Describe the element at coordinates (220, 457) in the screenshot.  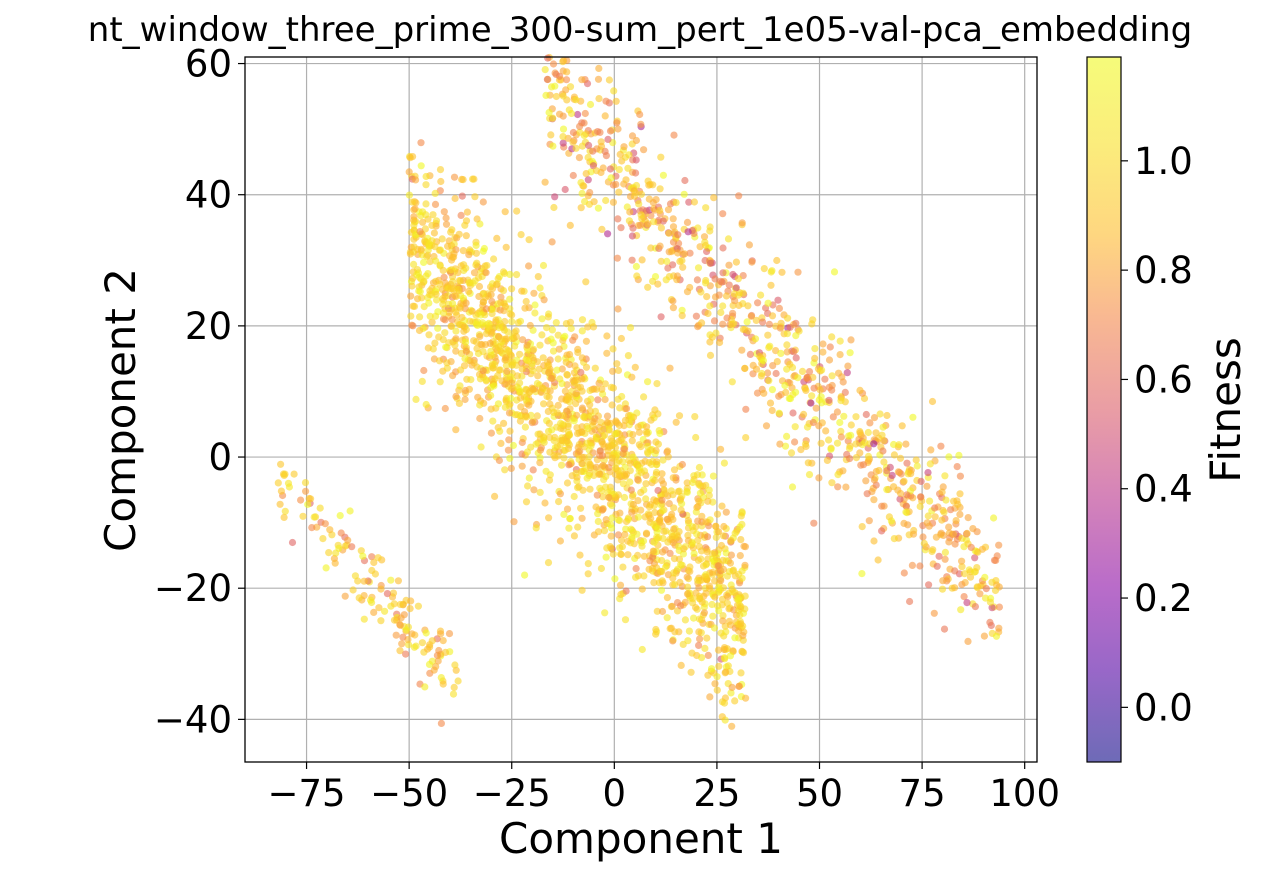
I see `y-tick-label: 0` at that location.